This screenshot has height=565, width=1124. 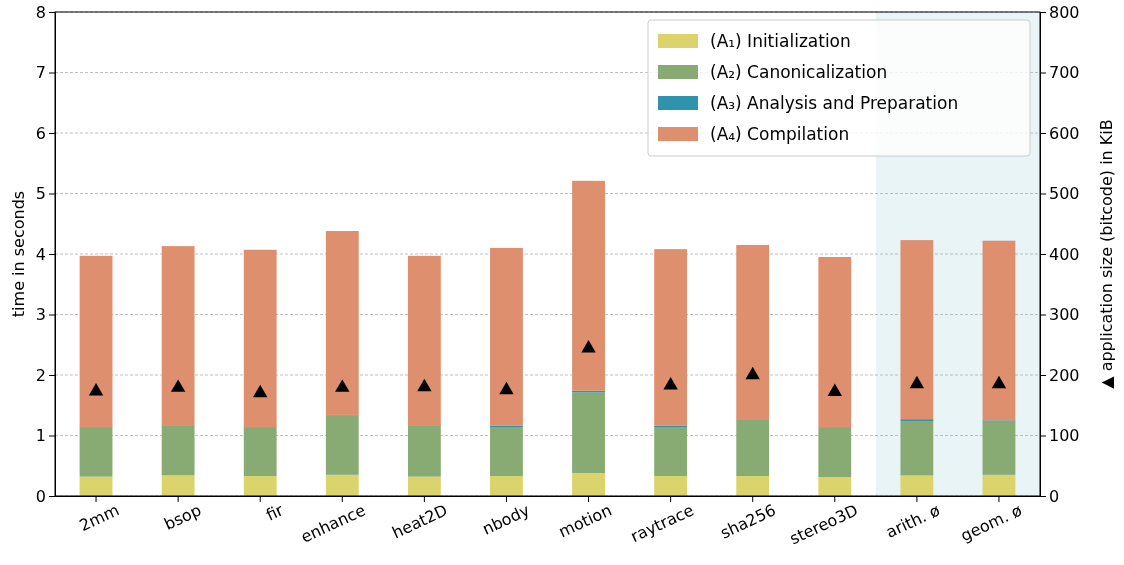 What do you see at coordinates (18, 254) in the screenshot?
I see `y-axis-title: time in seconds` at bounding box center [18, 254].